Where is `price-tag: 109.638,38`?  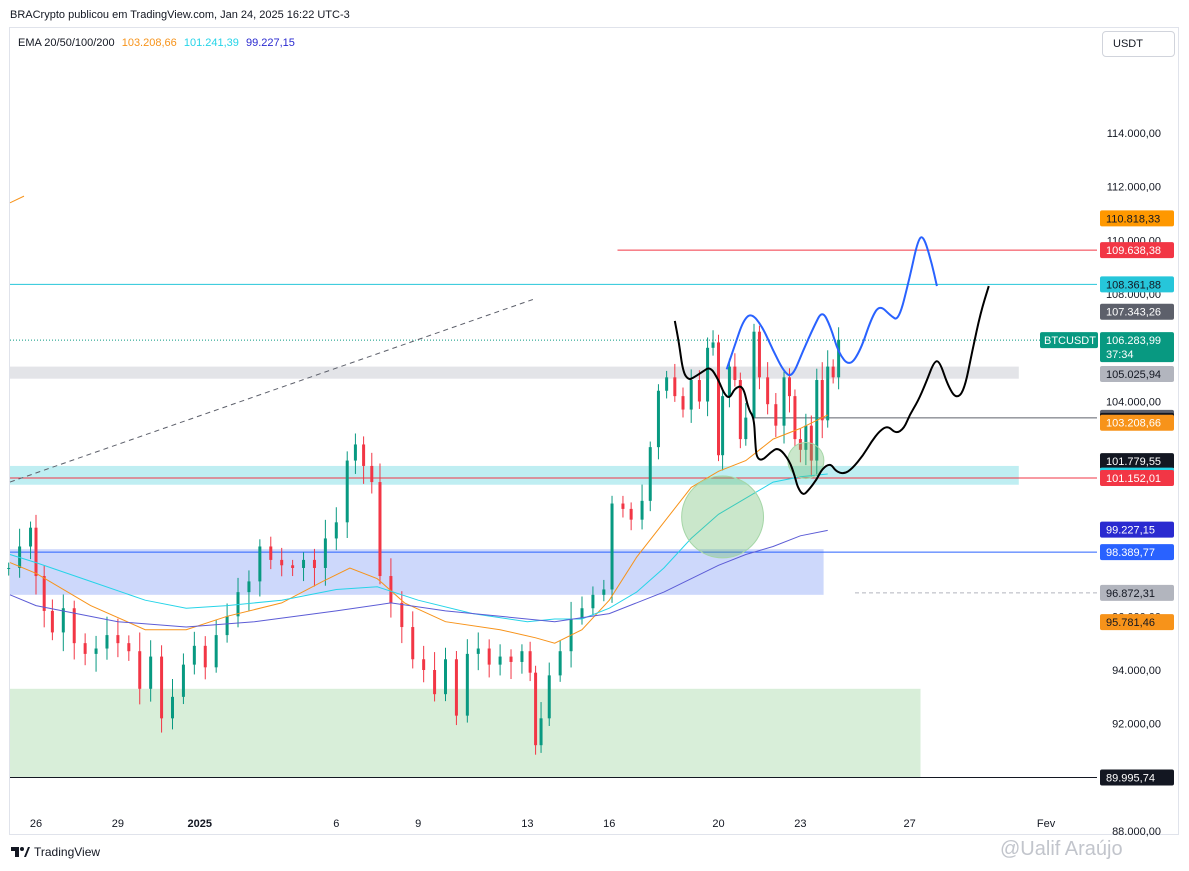
price-tag: 109.638,38 is located at coordinates (1137, 250).